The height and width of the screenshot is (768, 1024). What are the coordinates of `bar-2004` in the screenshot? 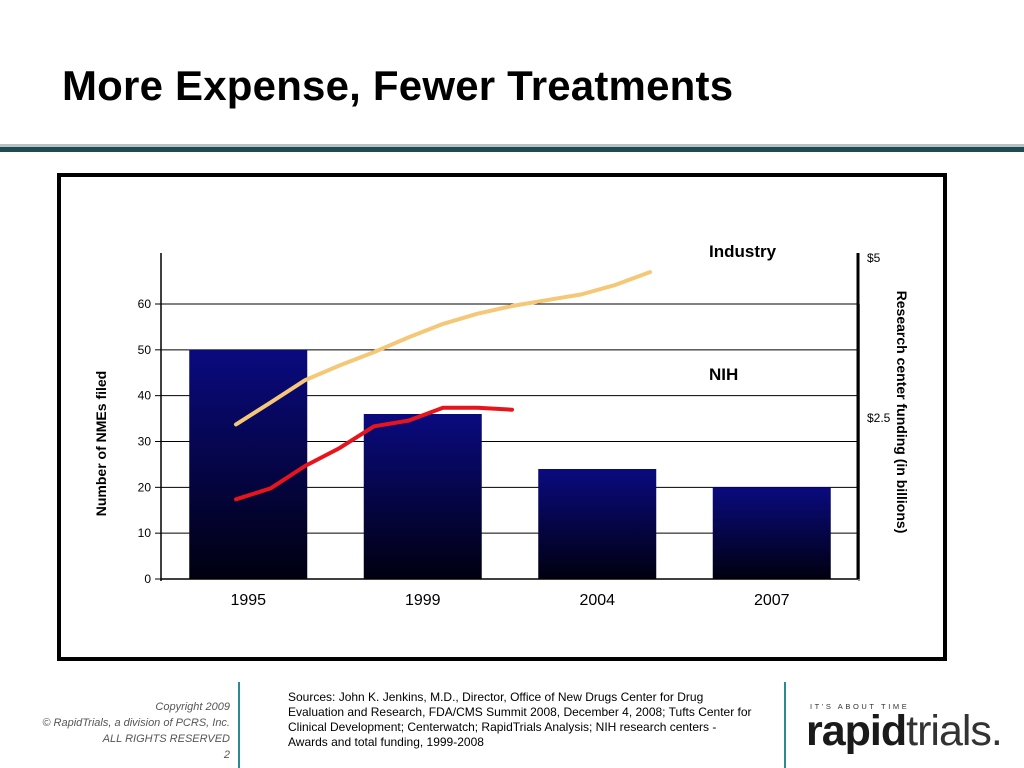 It's located at (597, 524).